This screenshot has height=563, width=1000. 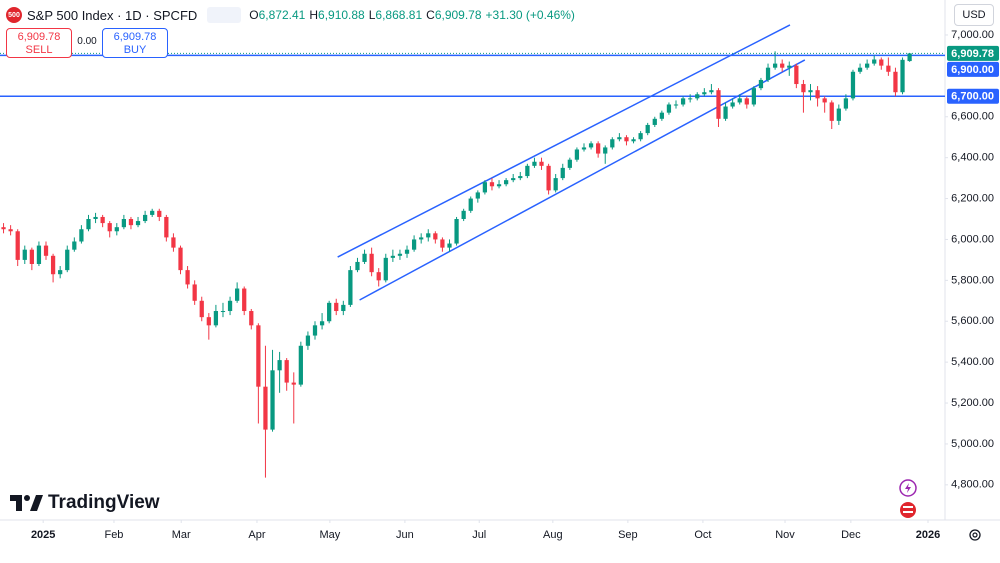 I want to click on x-tick-label: 2025, so click(x=43, y=535).